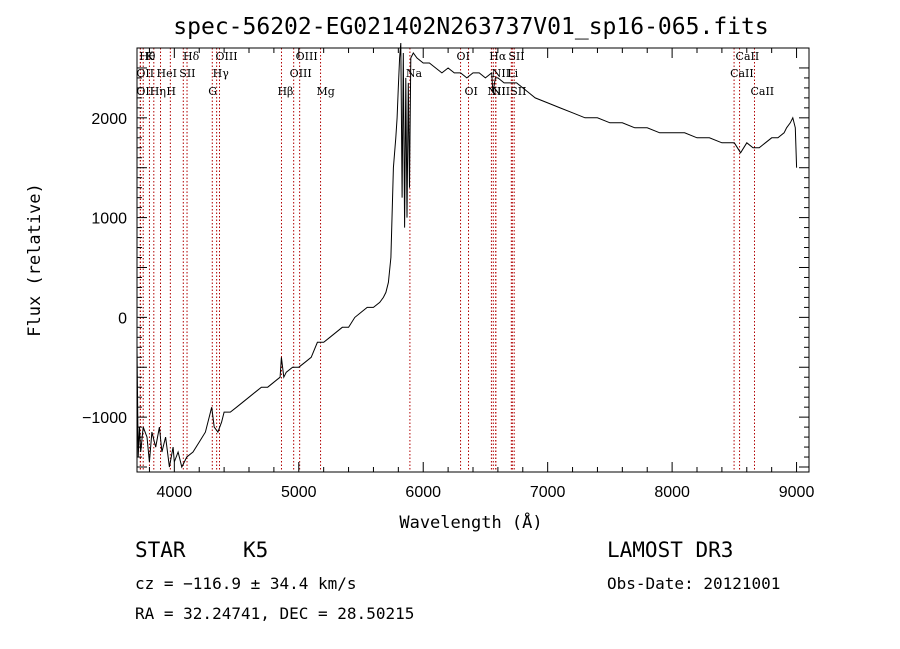 The image size is (900, 649). I want to click on line-marker-label-14: Na, so click(414, 73).